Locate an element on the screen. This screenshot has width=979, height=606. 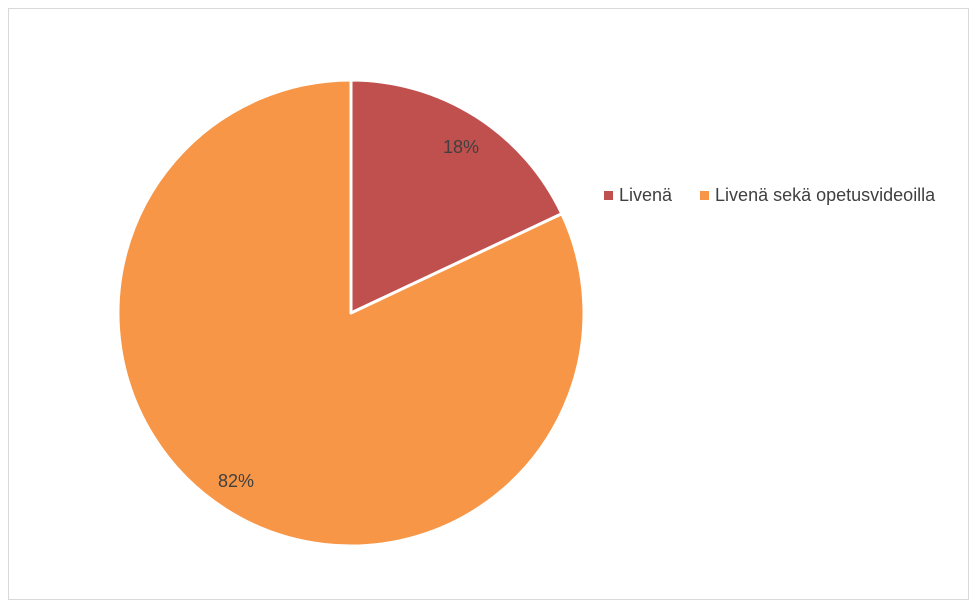
legend: Livenä Livenä sekä opetusvideoilla is located at coordinates (783, 195).